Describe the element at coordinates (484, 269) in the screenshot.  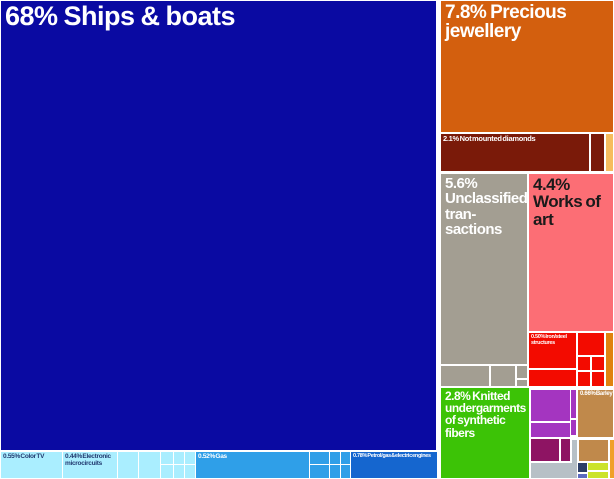
I see `treemap-cell-unclassified-transactions: 5.6% Unclassified tran- sactions` at that location.